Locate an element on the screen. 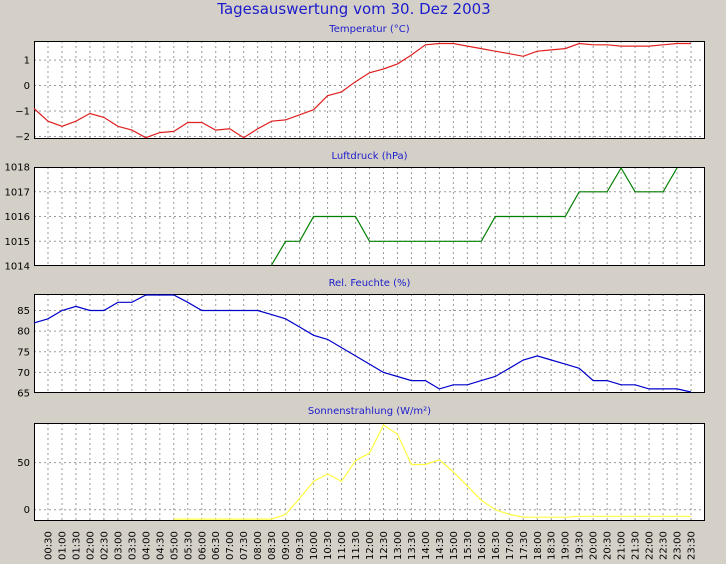  x-tick-label: 10:00 is located at coordinates (314, 545).